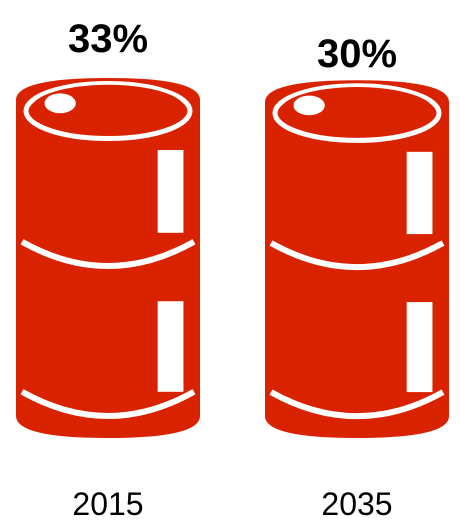 This screenshot has width=460, height=529. I want to click on category-label: 2035, so click(356, 504).